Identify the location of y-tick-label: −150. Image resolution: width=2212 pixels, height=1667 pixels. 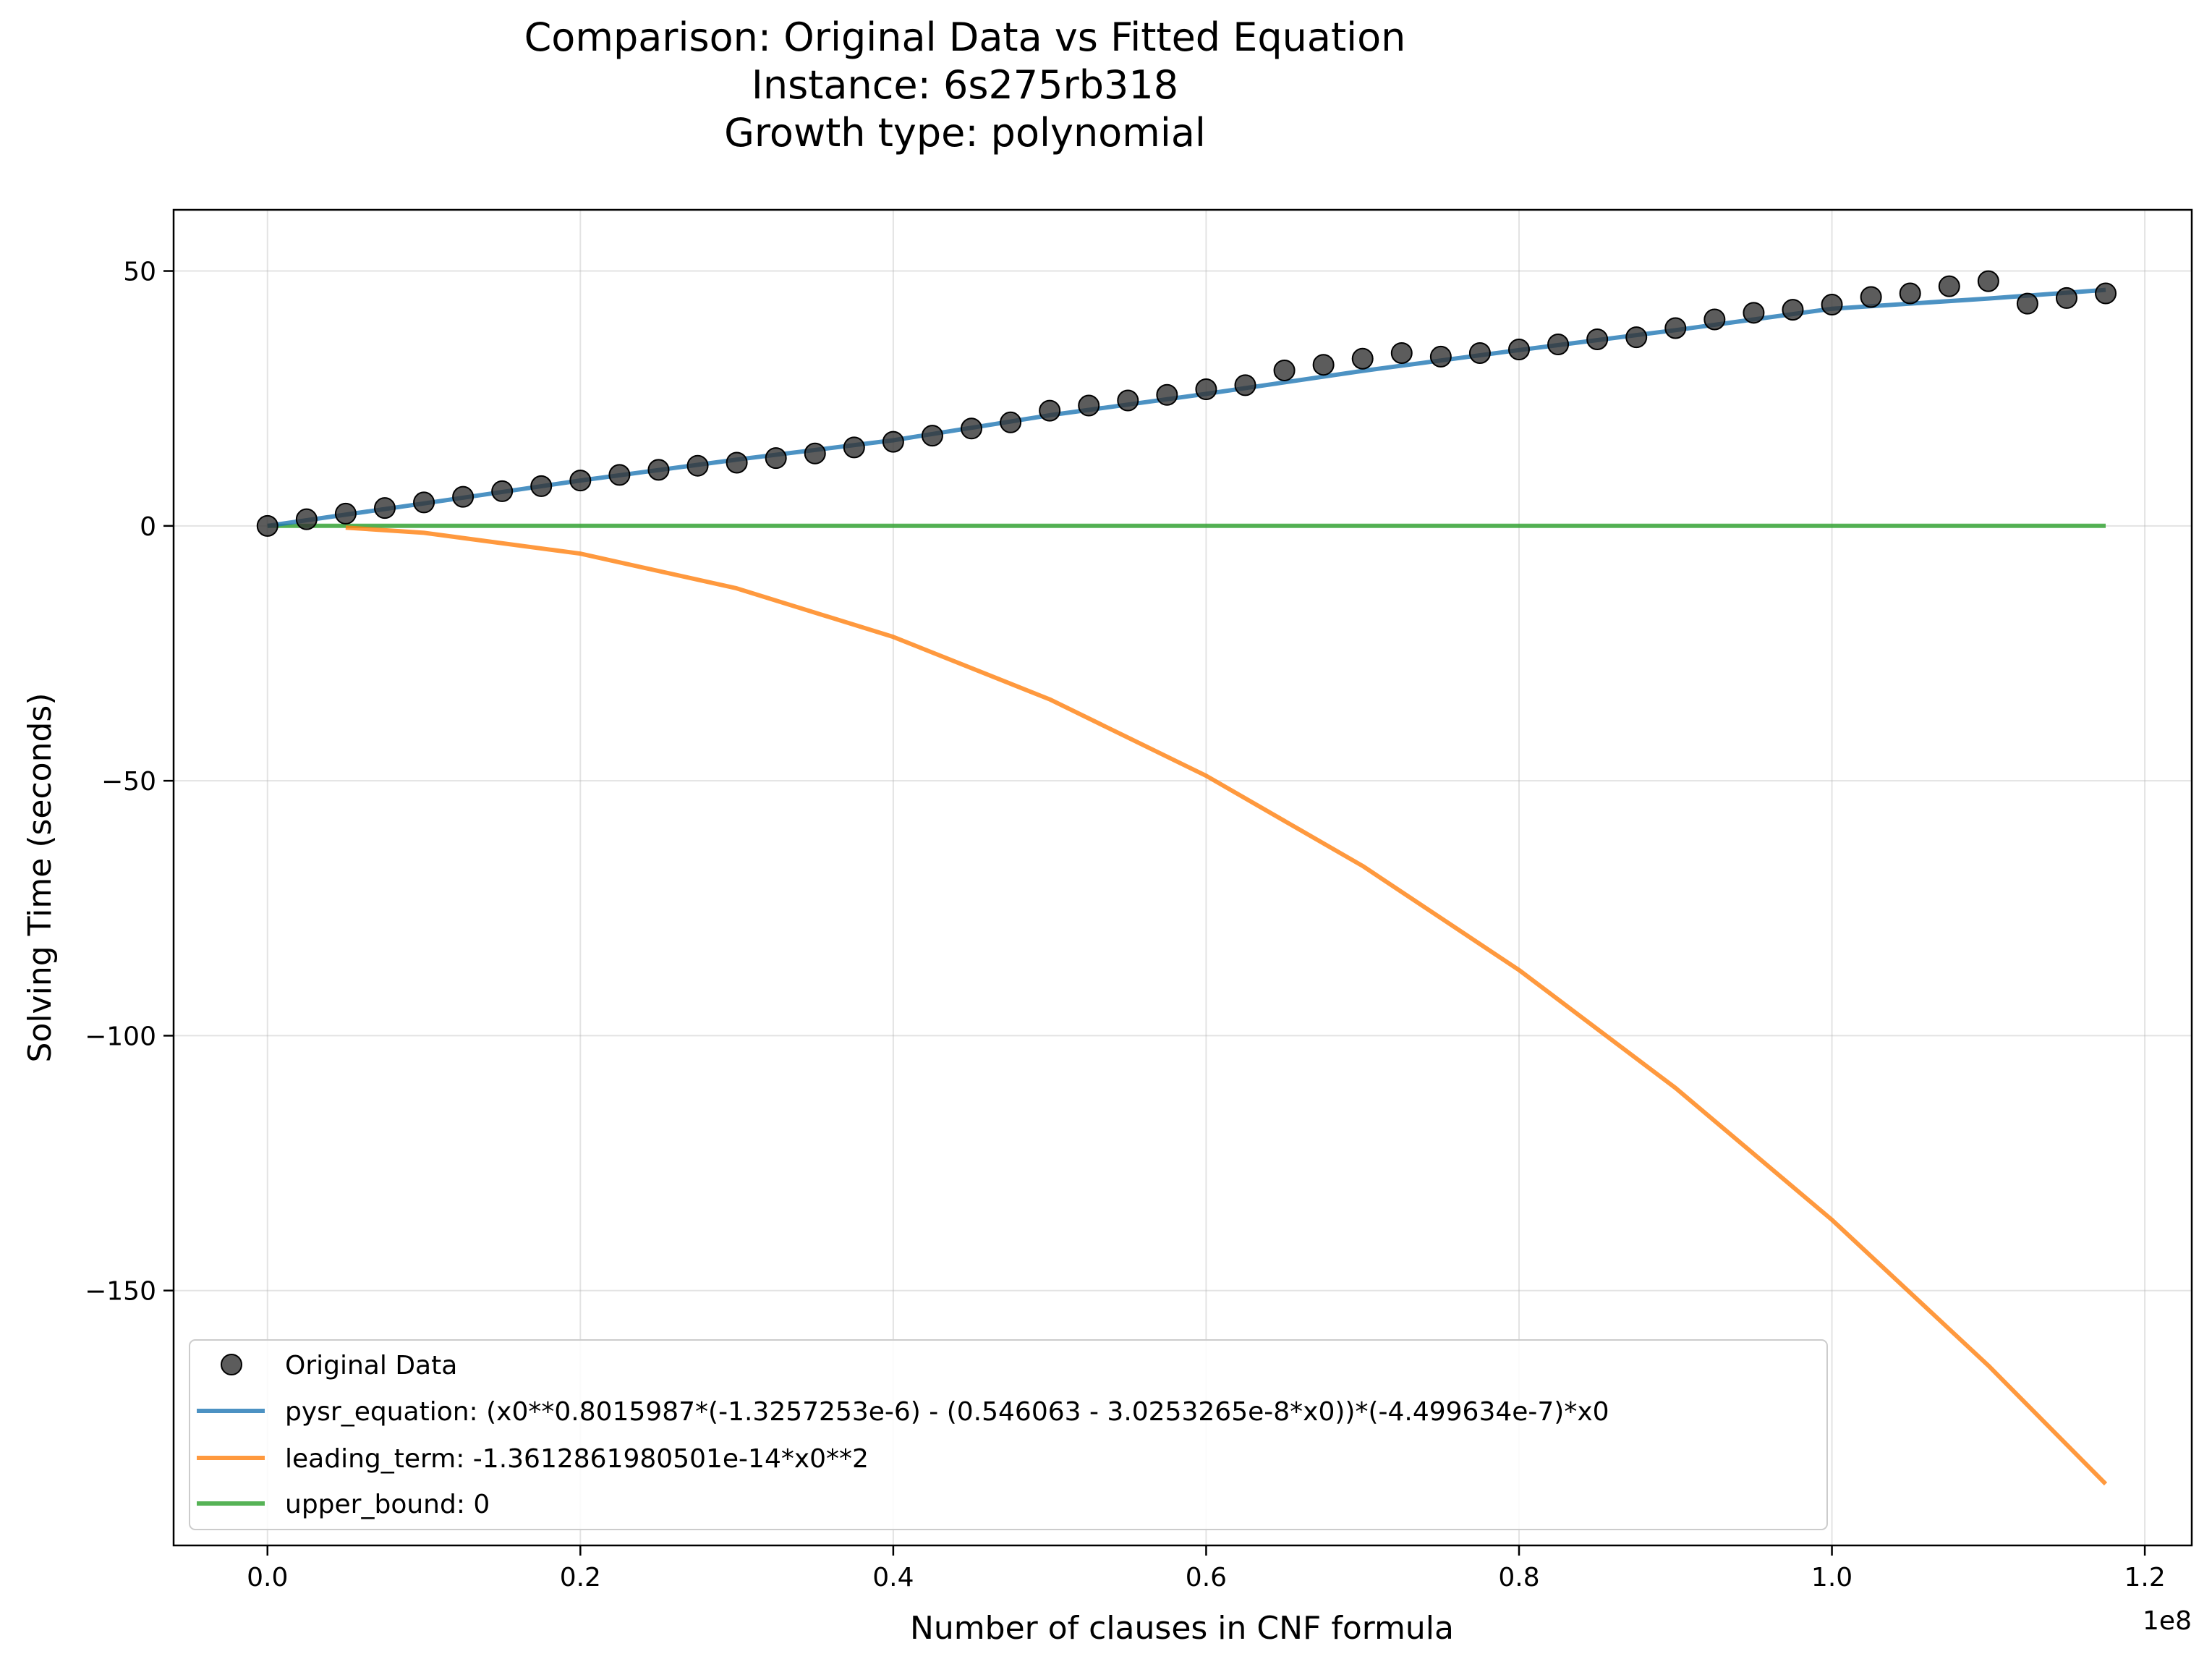
(120, 1292).